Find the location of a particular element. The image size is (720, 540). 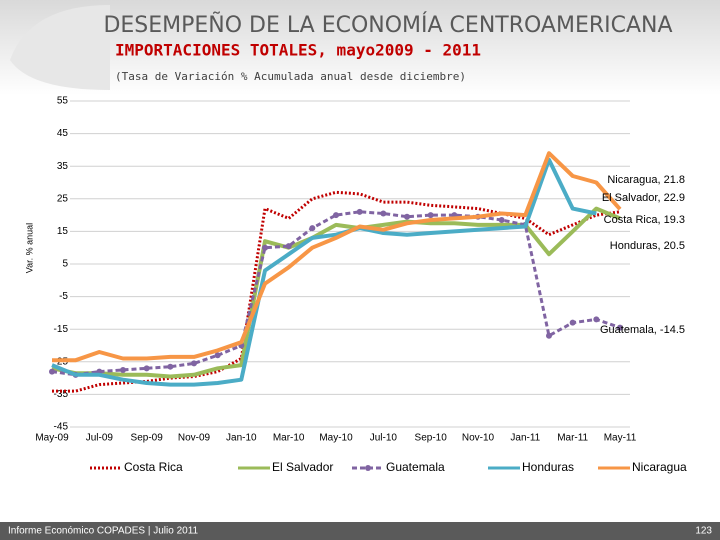

legend-label: Nicaragua is located at coordinates (659, 467).